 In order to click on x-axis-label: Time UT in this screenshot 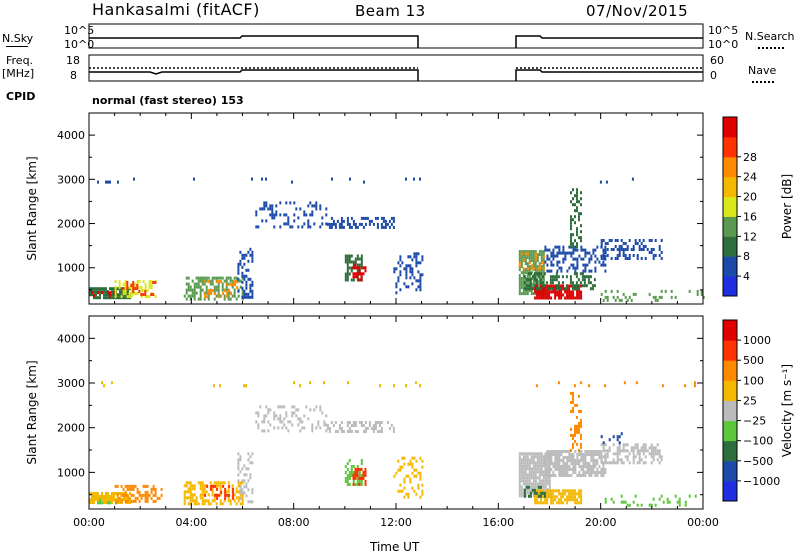, I will do `click(395, 547)`.